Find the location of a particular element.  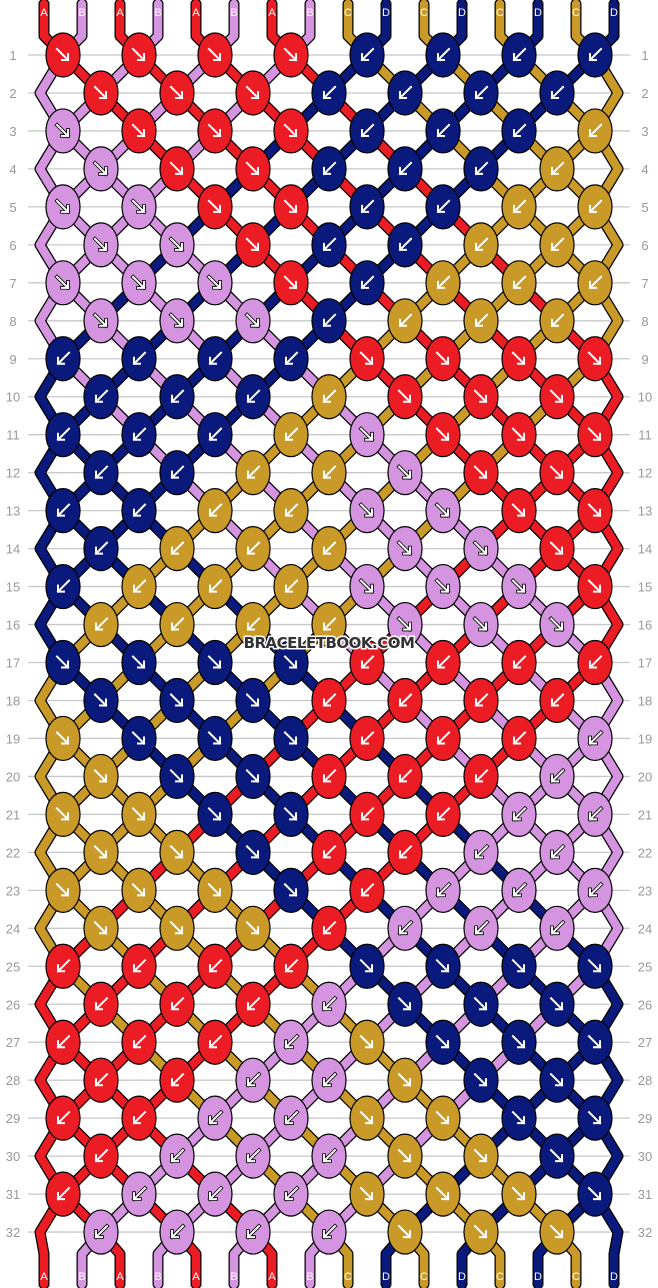

string-label-bottom: D is located at coordinates (462, 1277).